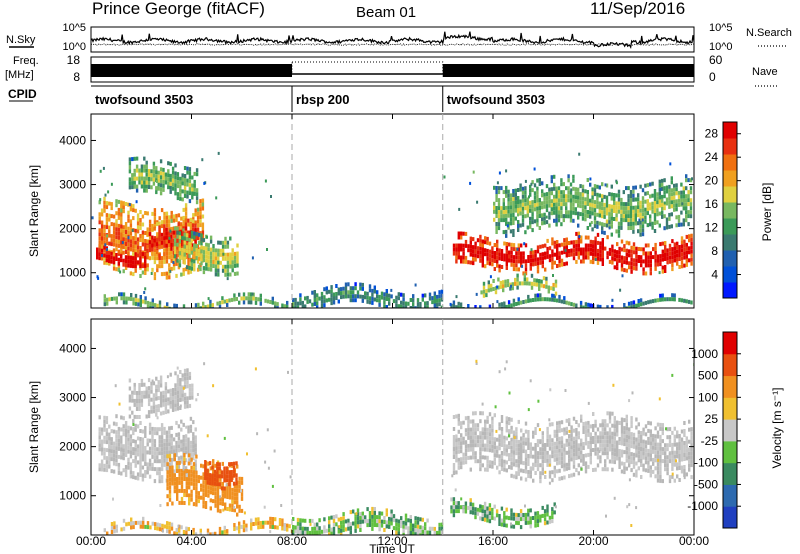 Image resolution: width=800 pixels, height=554 pixels. I want to click on noise-search-trace, so click(392, 44).